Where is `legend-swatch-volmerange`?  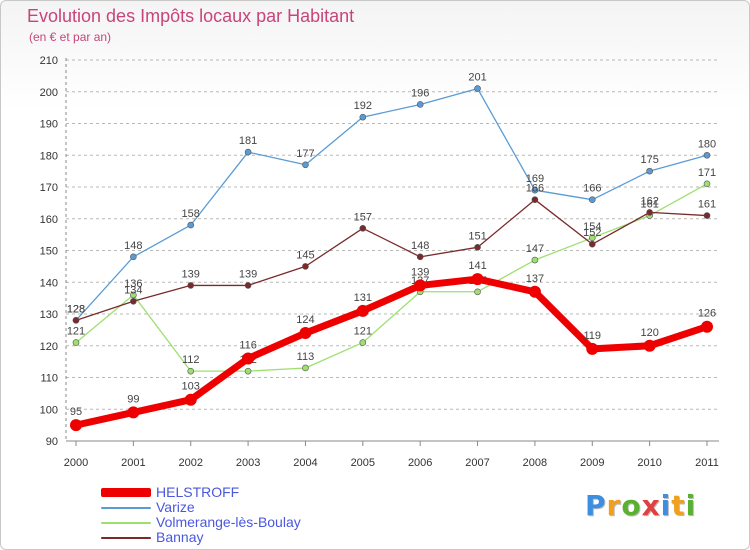
legend-swatch-volmerange is located at coordinates (126, 522).